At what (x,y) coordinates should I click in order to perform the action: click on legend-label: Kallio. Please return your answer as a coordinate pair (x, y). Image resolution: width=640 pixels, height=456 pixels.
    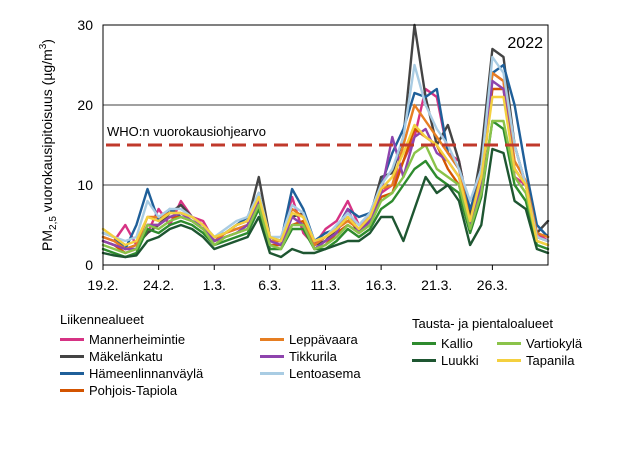
    Looking at the image, I should click on (457, 343).